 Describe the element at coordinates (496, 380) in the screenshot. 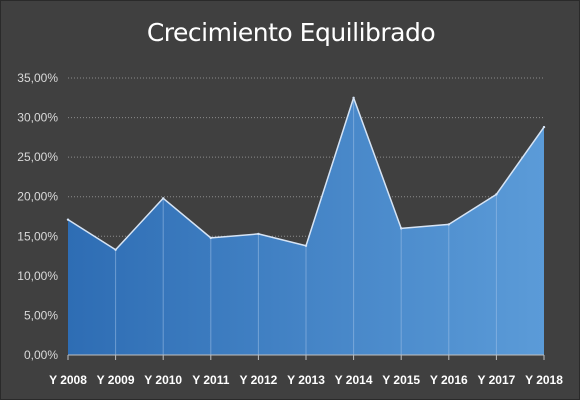

I see `x-tick-label: Y 2017` at that location.